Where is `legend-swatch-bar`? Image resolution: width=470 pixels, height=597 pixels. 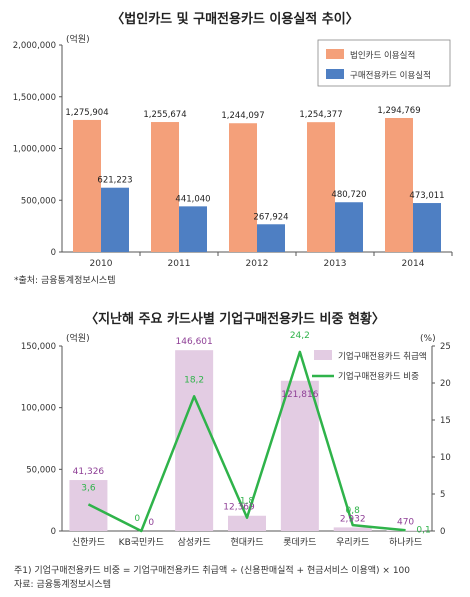
legend-swatch-bar is located at coordinates (323, 355).